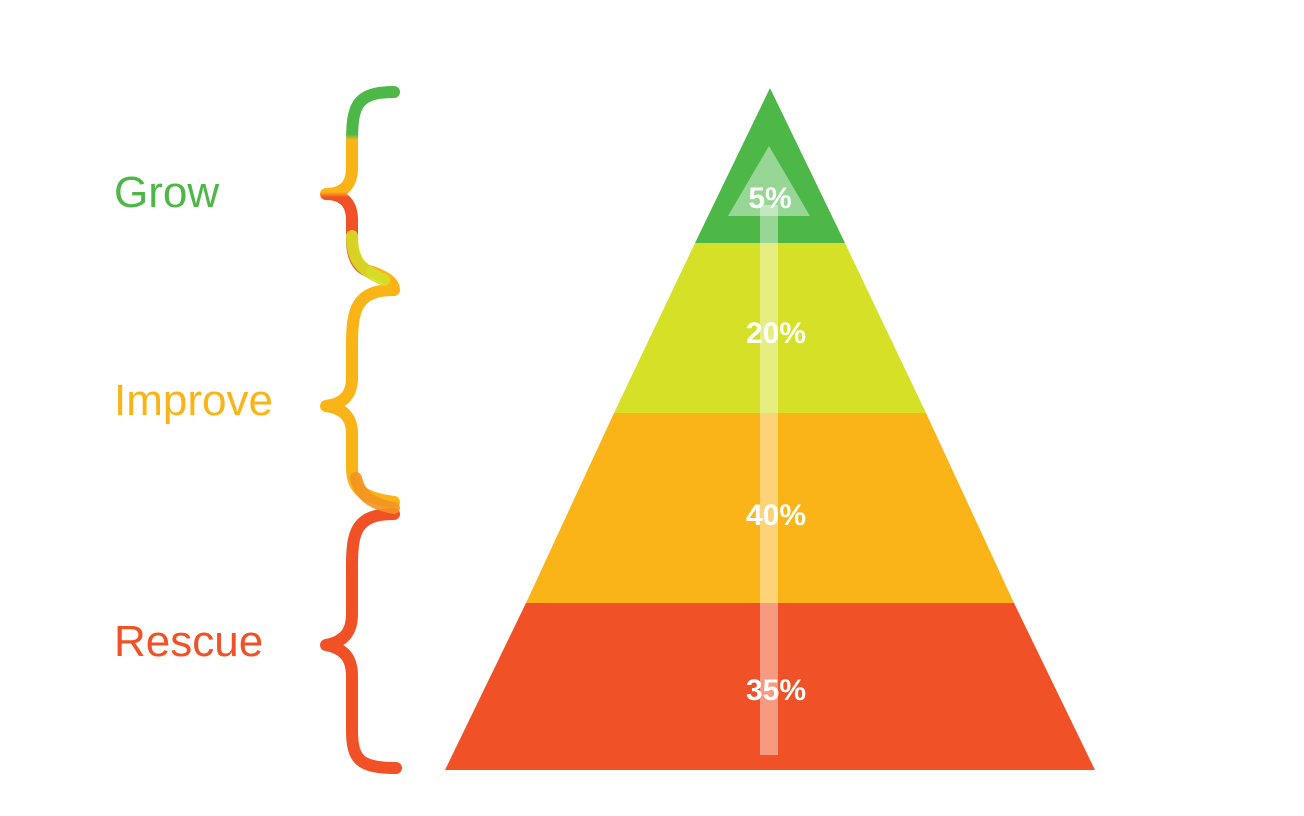 Image resolution: width=1304 pixels, height=816 pixels. I want to click on pyramid-tier-upper-improve, so click(770, 328).